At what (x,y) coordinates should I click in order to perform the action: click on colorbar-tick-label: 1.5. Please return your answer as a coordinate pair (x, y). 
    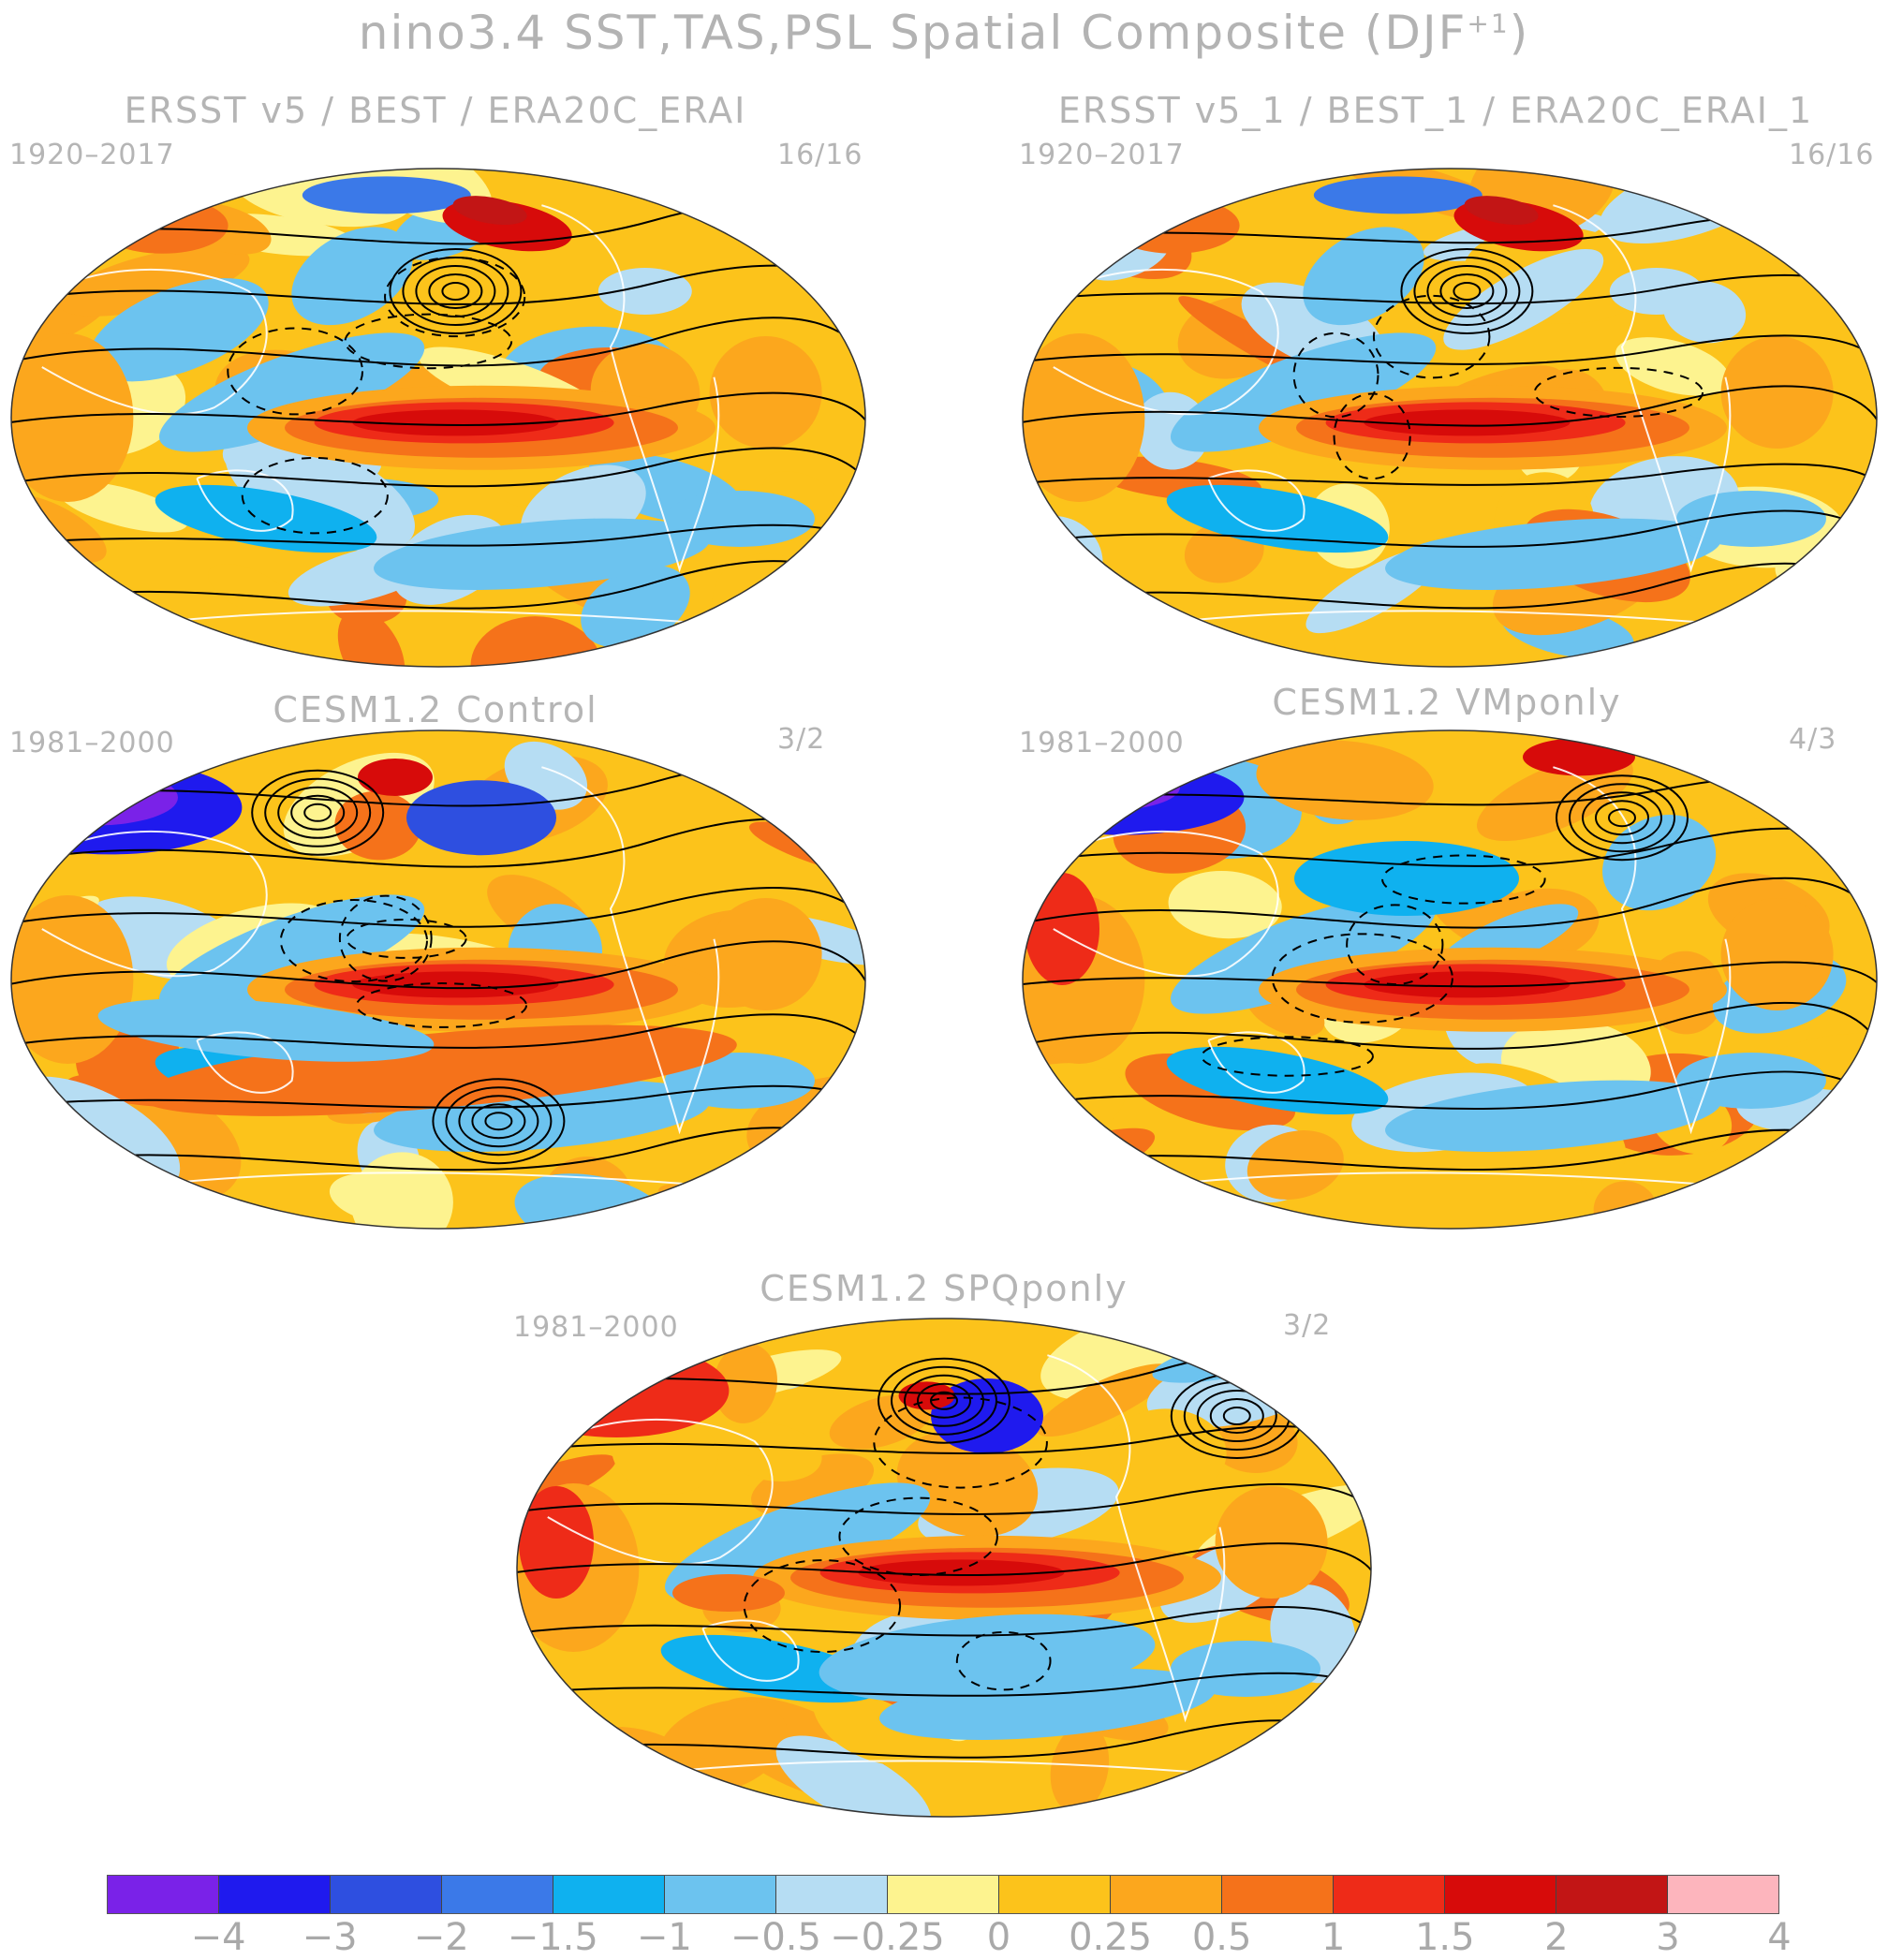
    Looking at the image, I should click on (1445, 1937).